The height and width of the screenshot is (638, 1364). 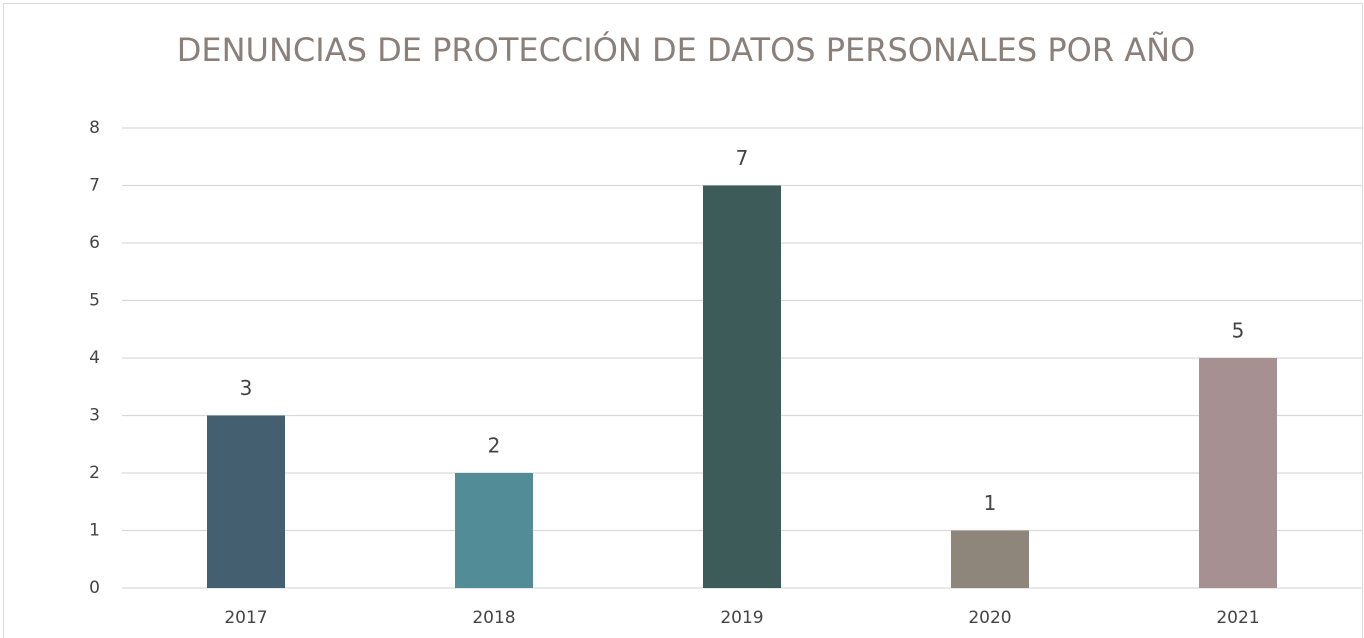 I want to click on y-tick-label: 8, so click(x=94, y=128).